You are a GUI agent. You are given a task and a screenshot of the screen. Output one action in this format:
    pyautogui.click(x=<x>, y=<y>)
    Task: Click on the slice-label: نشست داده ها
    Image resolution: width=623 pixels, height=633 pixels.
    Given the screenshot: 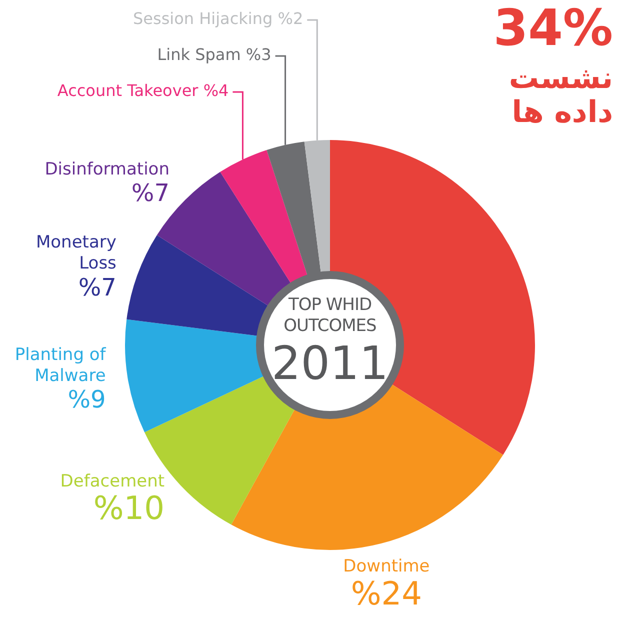 What is the action you would take?
    pyautogui.click(x=560, y=95)
    